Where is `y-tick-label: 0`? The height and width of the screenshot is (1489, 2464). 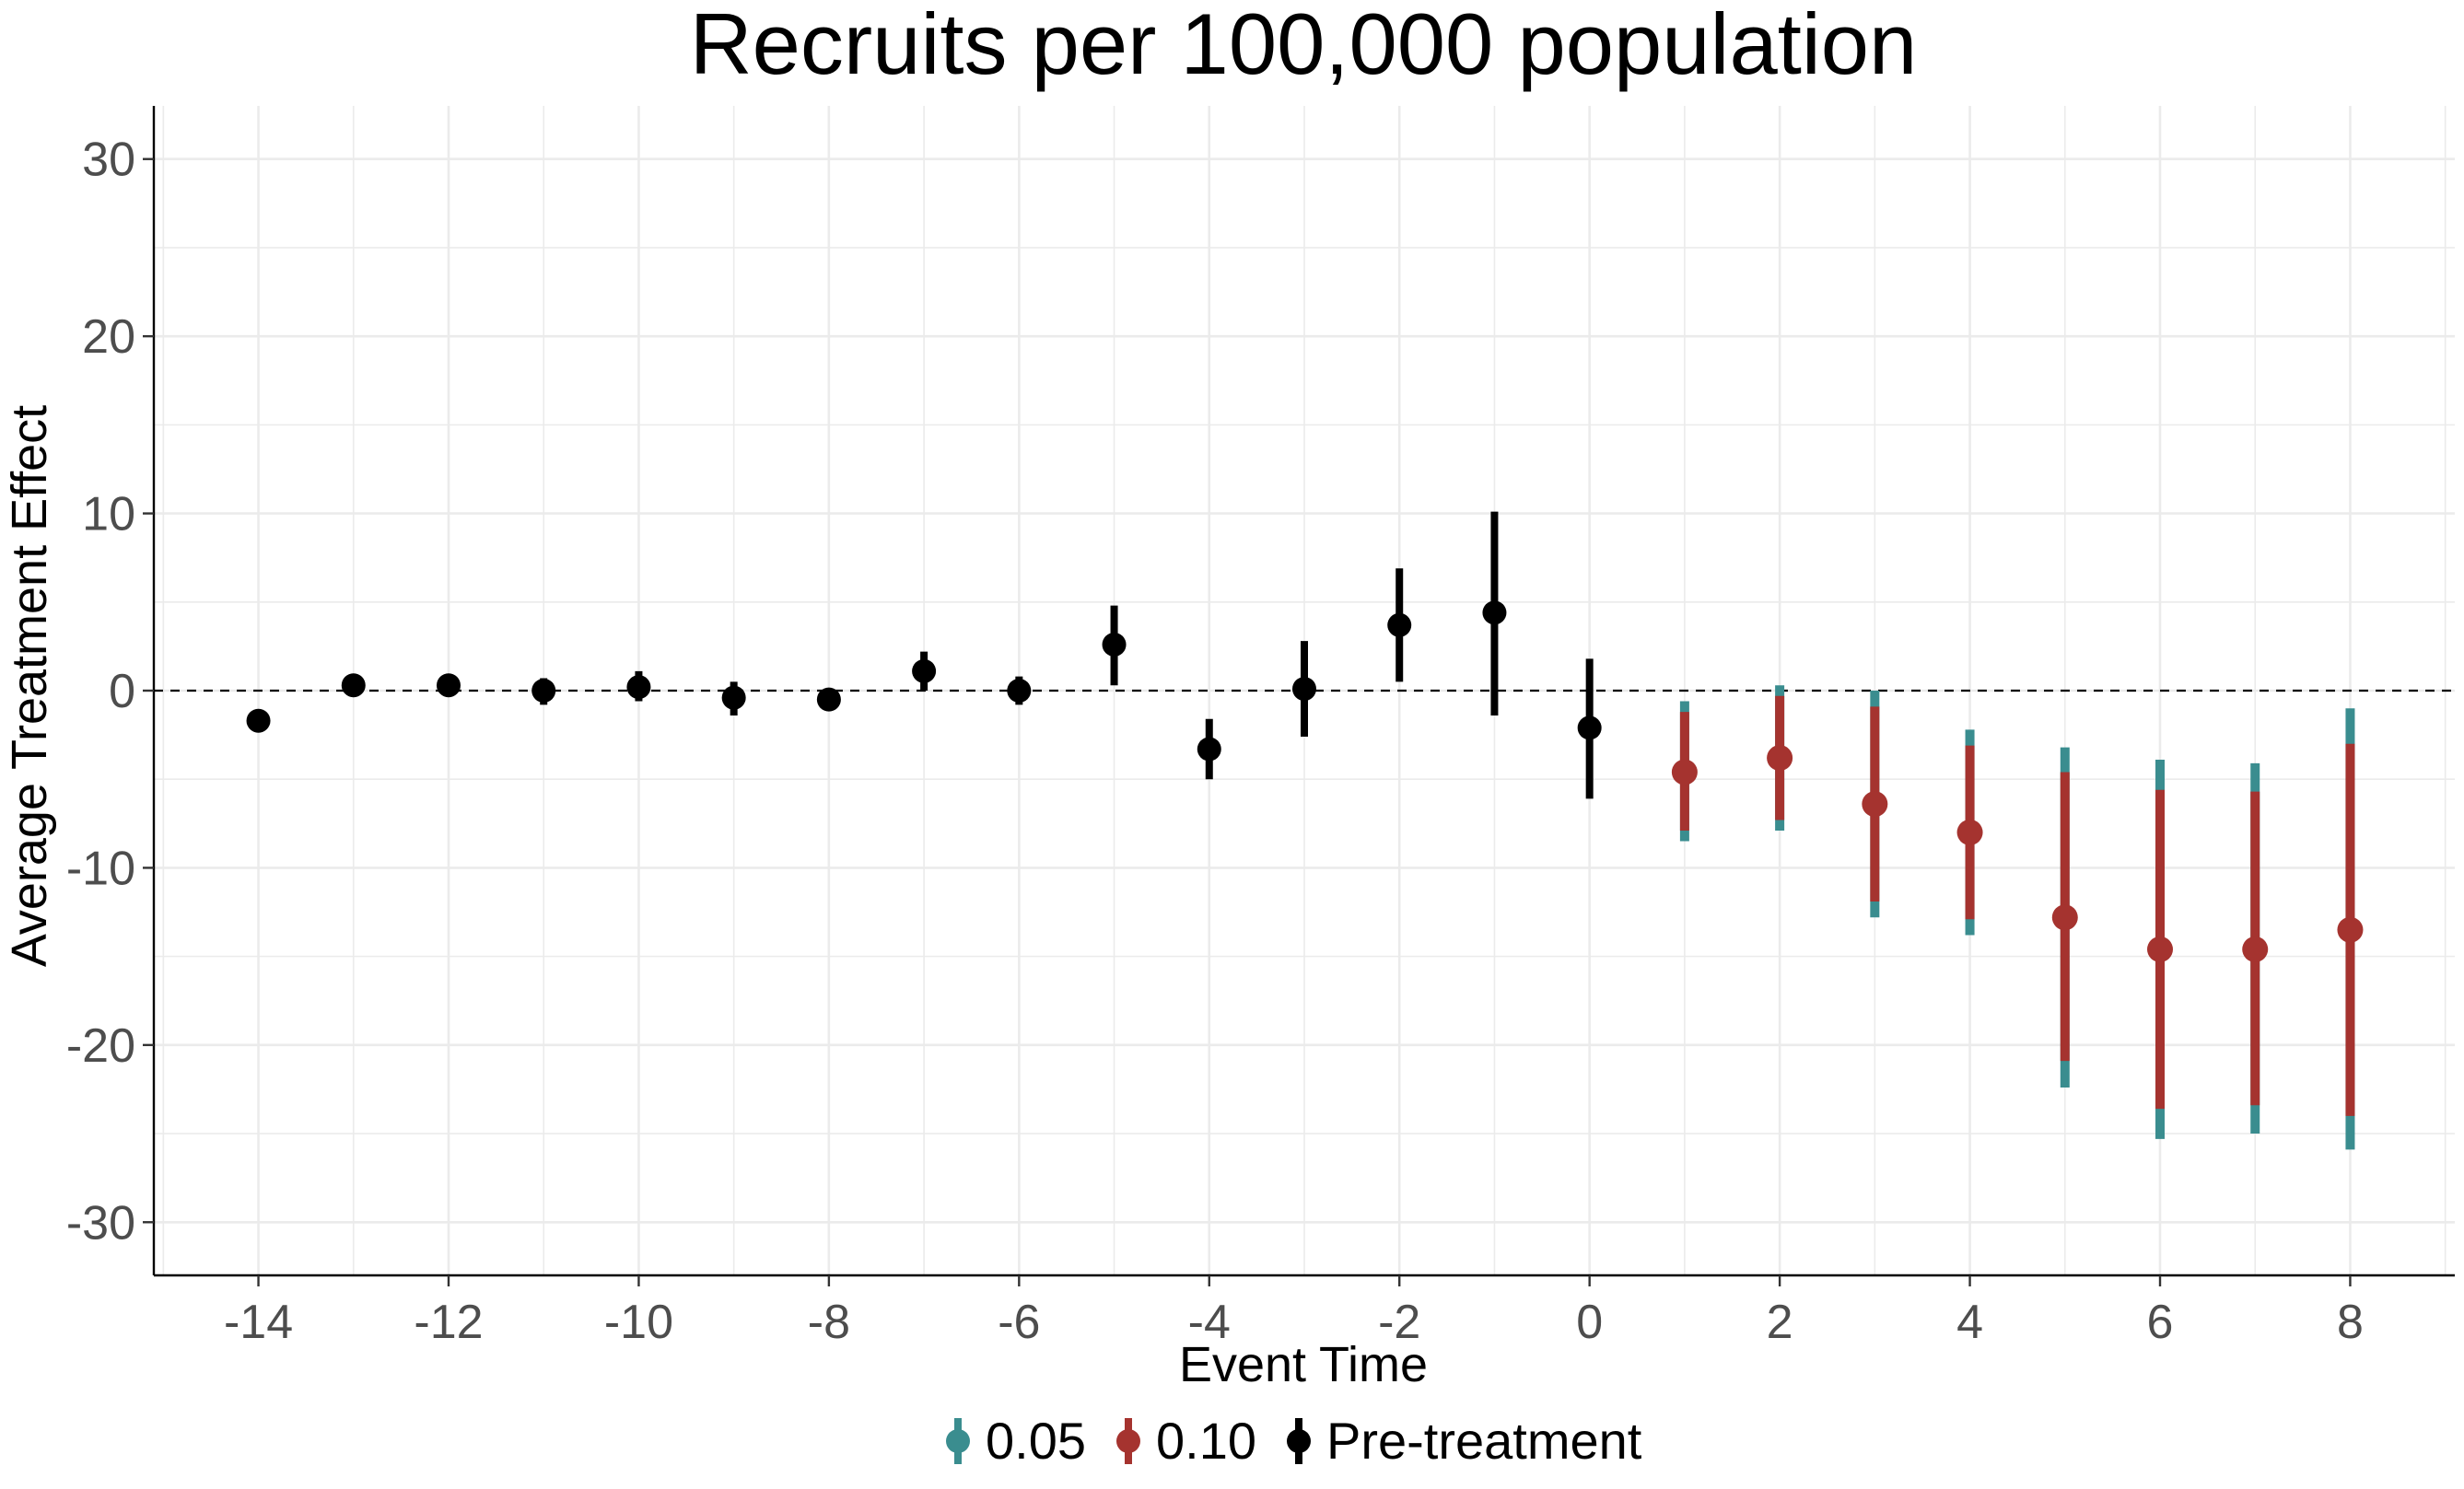
y-tick-label: 0 is located at coordinates (122, 691).